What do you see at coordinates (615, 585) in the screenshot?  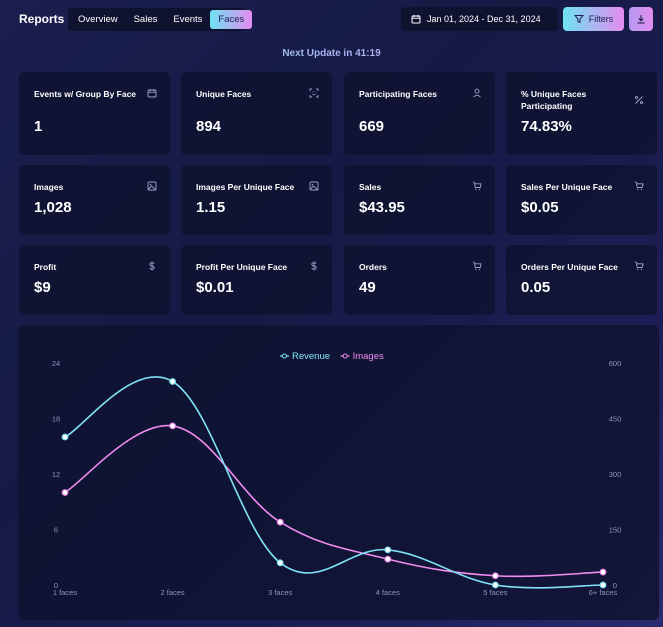 I see `y-right-tick-label: 0` at bounding box center [615, 585].